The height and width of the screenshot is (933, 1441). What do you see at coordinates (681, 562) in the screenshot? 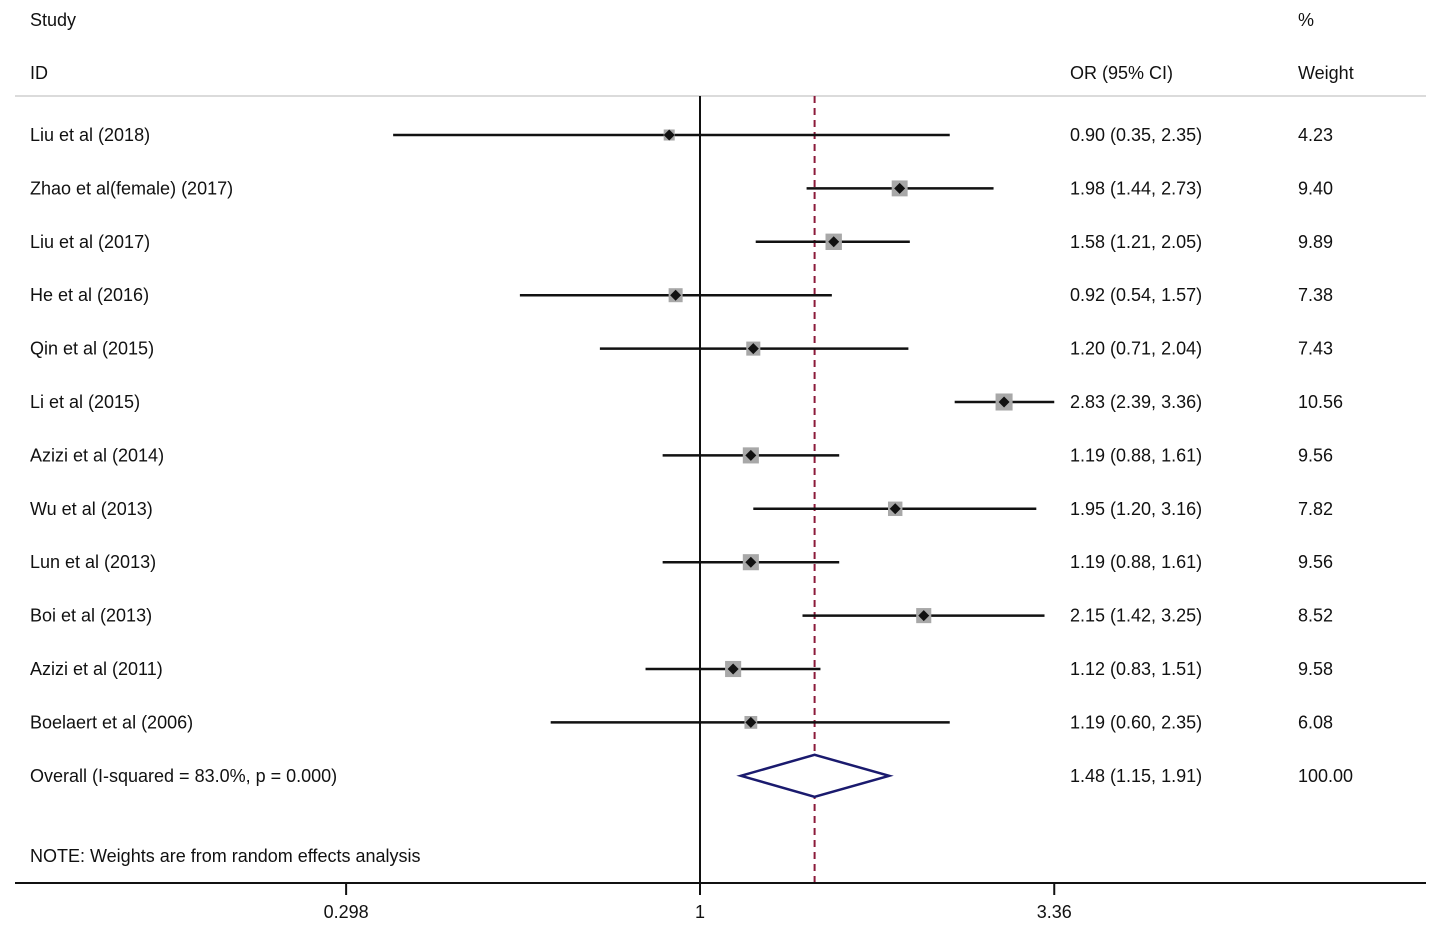
I see `study-row: Lun et al (2013) 1.19 (0.88, 1.61) 9.56` at bounding box center [681, 562].